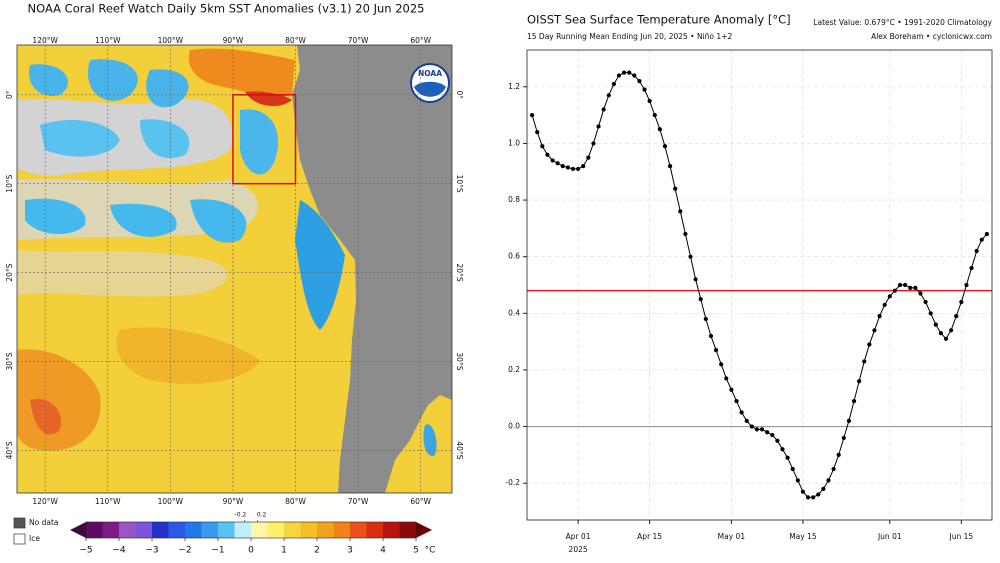 Image resolution: width=1000 pixels, height=563 pixels. Describe the element at coordinates (34, 538) in the screenshot. I see `legend-label: Ice` at that location.